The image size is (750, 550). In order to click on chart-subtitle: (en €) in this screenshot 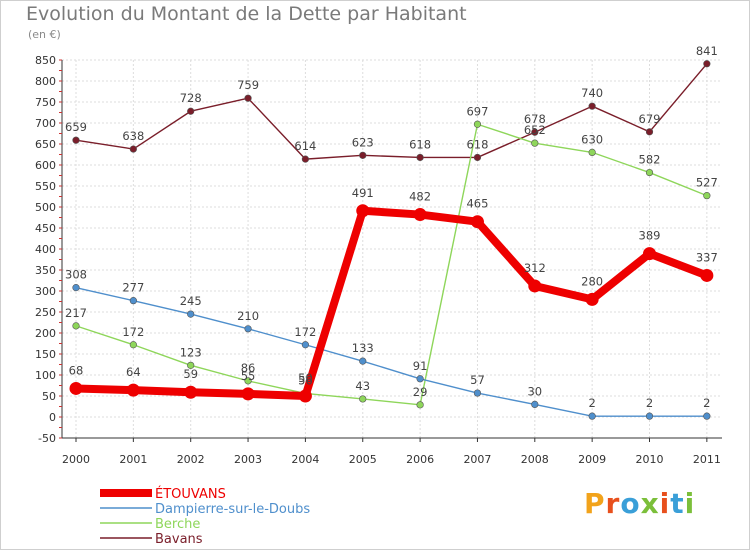, I will do `click(44, 34)`.